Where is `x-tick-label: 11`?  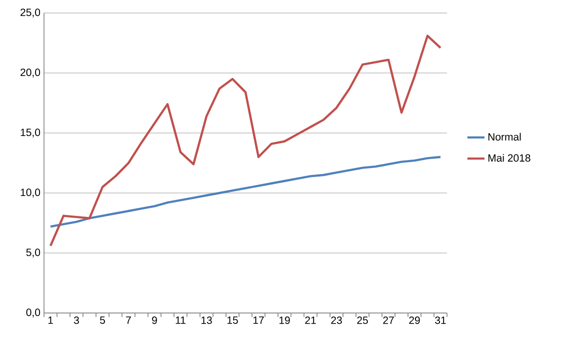 x-tick-label: 11 is located at coordinates (181, 320).